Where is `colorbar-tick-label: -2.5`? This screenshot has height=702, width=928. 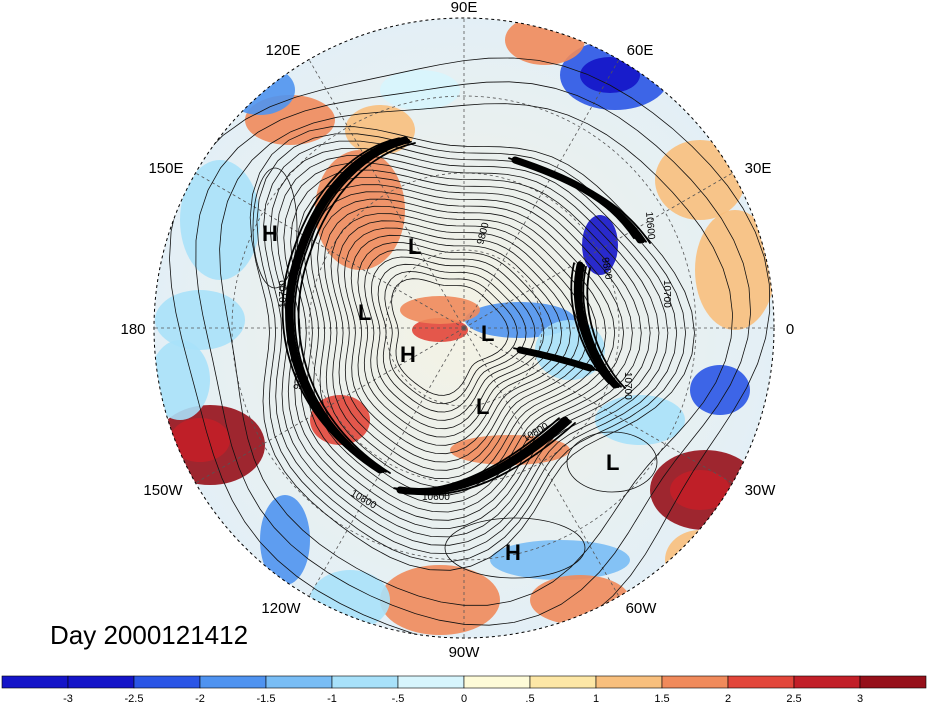 colorbar-tick-label: -2.5 is located at coordinates (134, 697).